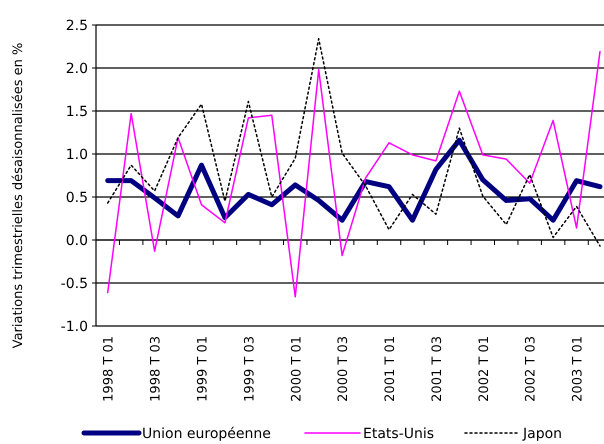 The width and height of the screenshot is (604, 444). What do you see at coordinates (109, 369) in the screenshot?
I see `x-tick-label: 1998 T 01` at bounding box center [109, 369].